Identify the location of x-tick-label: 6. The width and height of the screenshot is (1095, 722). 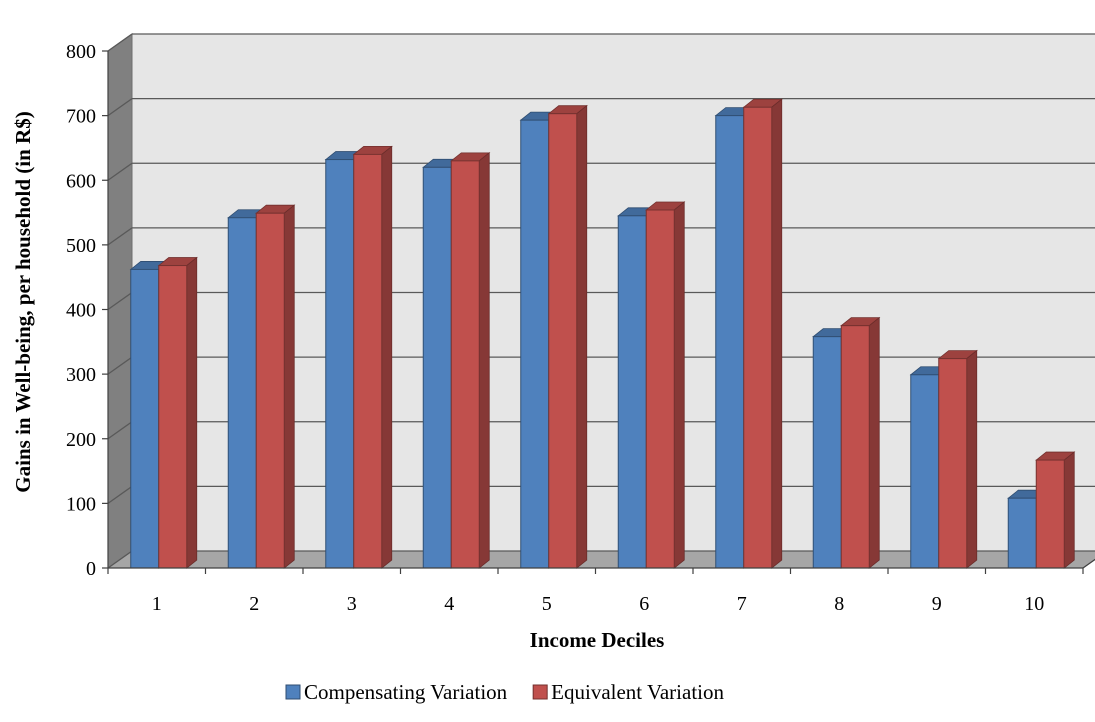
(644, 604).